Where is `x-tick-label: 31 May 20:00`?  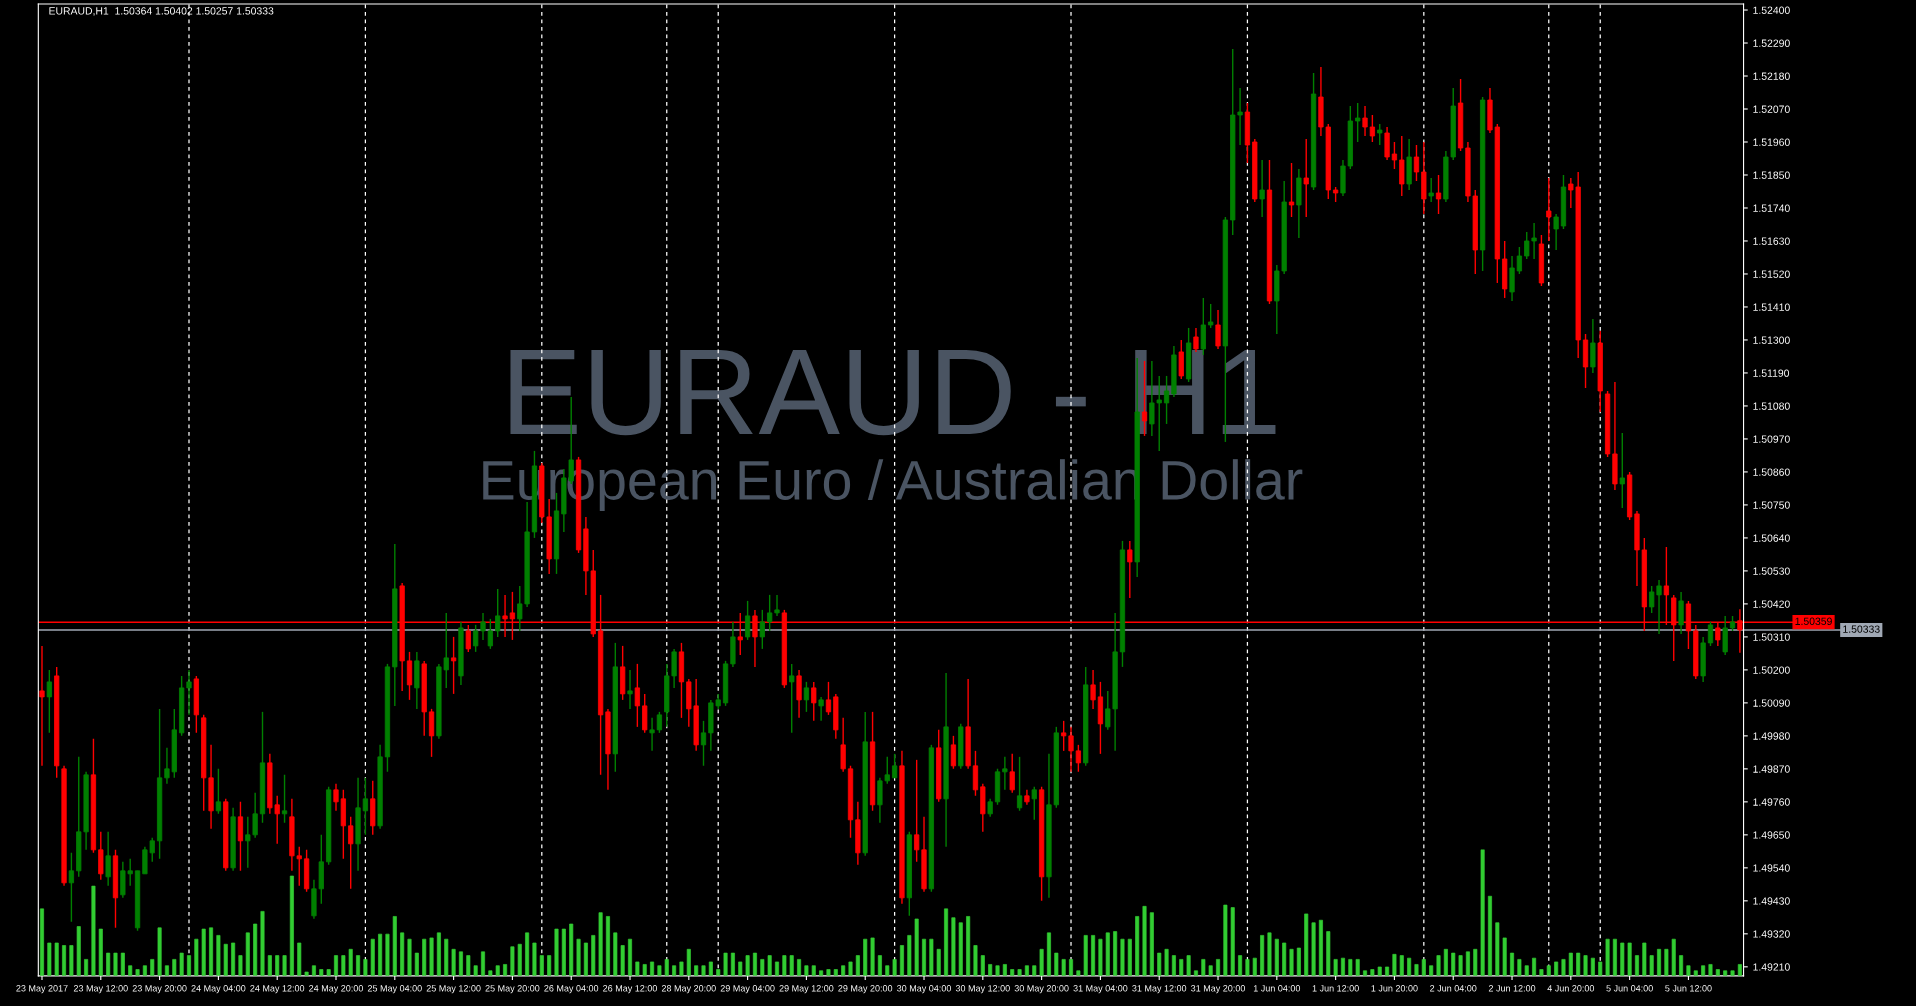
x-tick-label: 31 May 20:00 is located at coordinates (1218, 989).